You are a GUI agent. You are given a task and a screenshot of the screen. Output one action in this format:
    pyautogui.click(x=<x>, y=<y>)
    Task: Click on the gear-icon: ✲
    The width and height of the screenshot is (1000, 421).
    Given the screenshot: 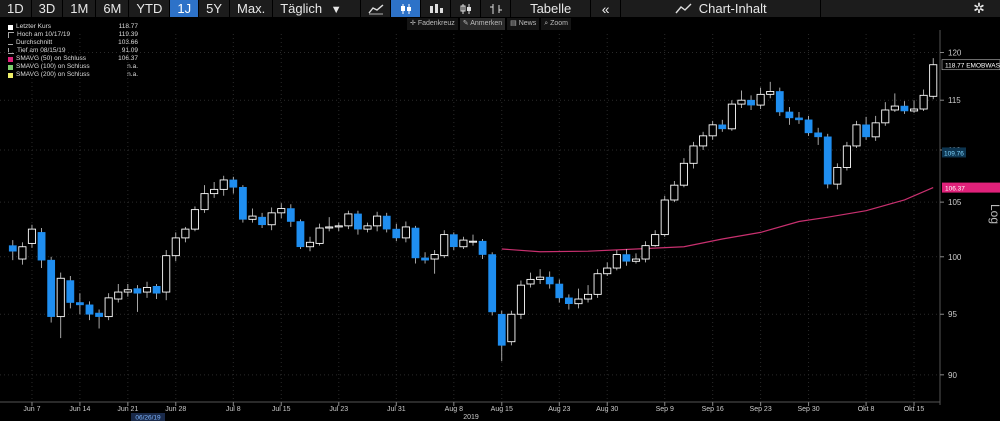 What is the action you would take?
    pyautogui.click(x=979, y=8)
    